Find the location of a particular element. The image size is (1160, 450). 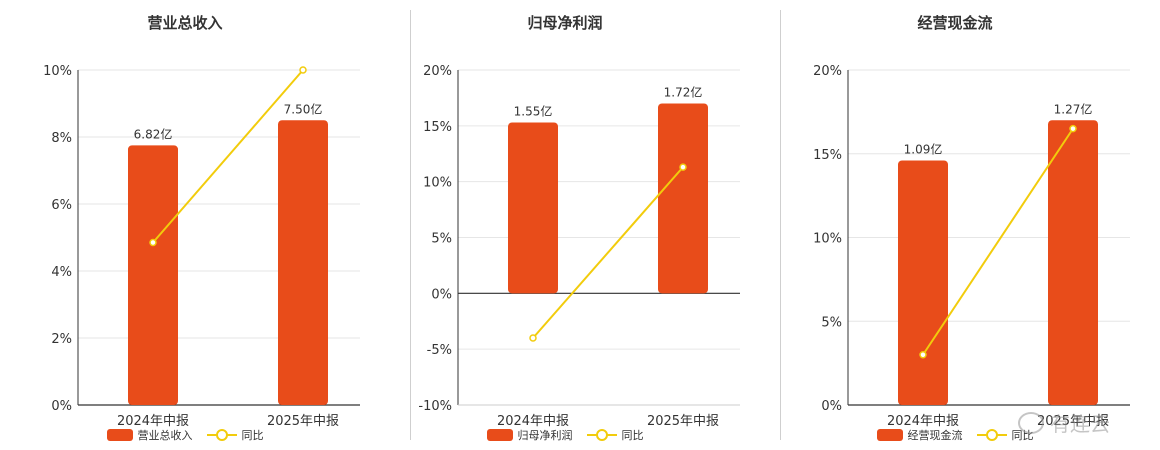

legend-item-bar: 归母净利润 is located at coordinates (529, 435).